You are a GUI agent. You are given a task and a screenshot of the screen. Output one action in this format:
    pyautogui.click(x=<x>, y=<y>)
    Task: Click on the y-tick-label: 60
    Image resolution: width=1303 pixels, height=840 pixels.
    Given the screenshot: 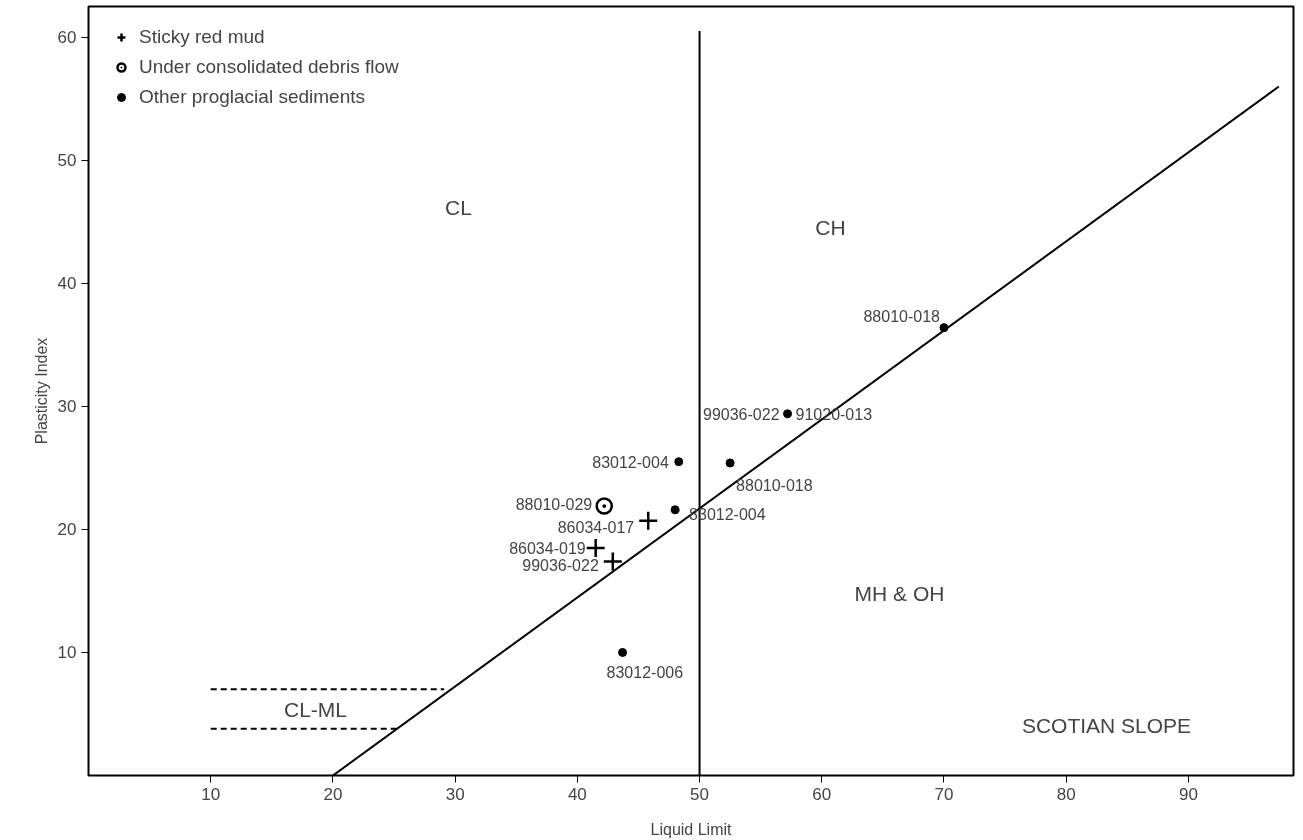 What is the action you would take?
    pyautogui.click(x=67, y=38)
    